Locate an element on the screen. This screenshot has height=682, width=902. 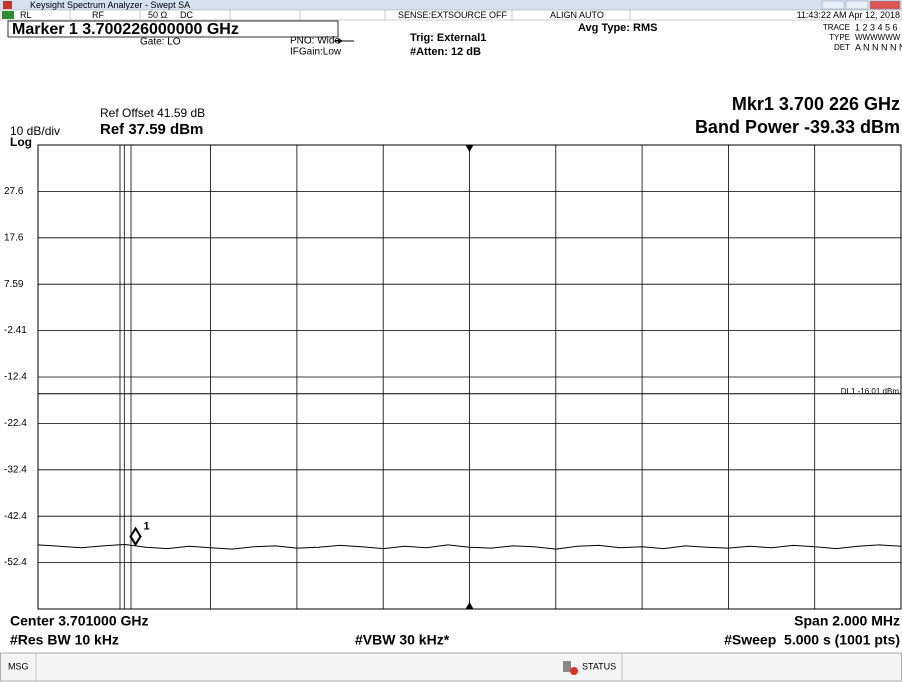
gate: Gate: LO is located at coordinates (160, 42).